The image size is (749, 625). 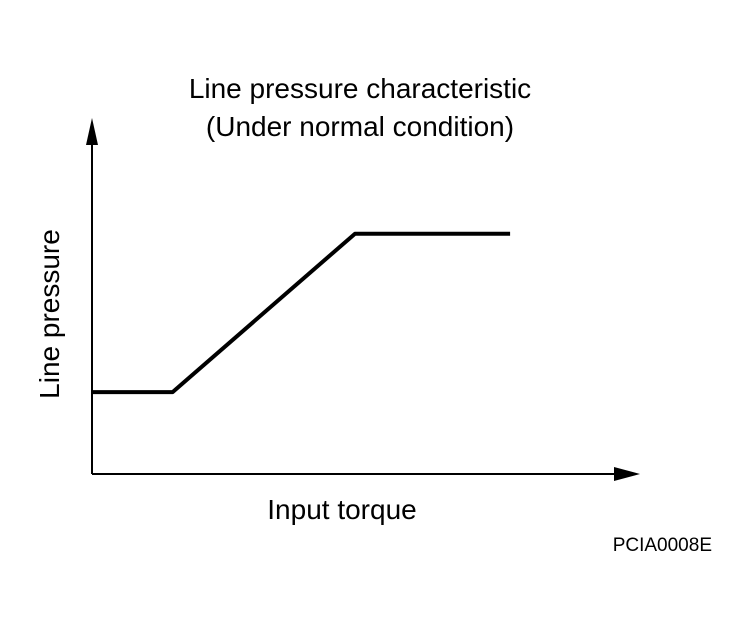 What do you see at coordinates (627, 474) in the screenshot?
I see `x-axis-arrow` at bounding box center [627, 474].